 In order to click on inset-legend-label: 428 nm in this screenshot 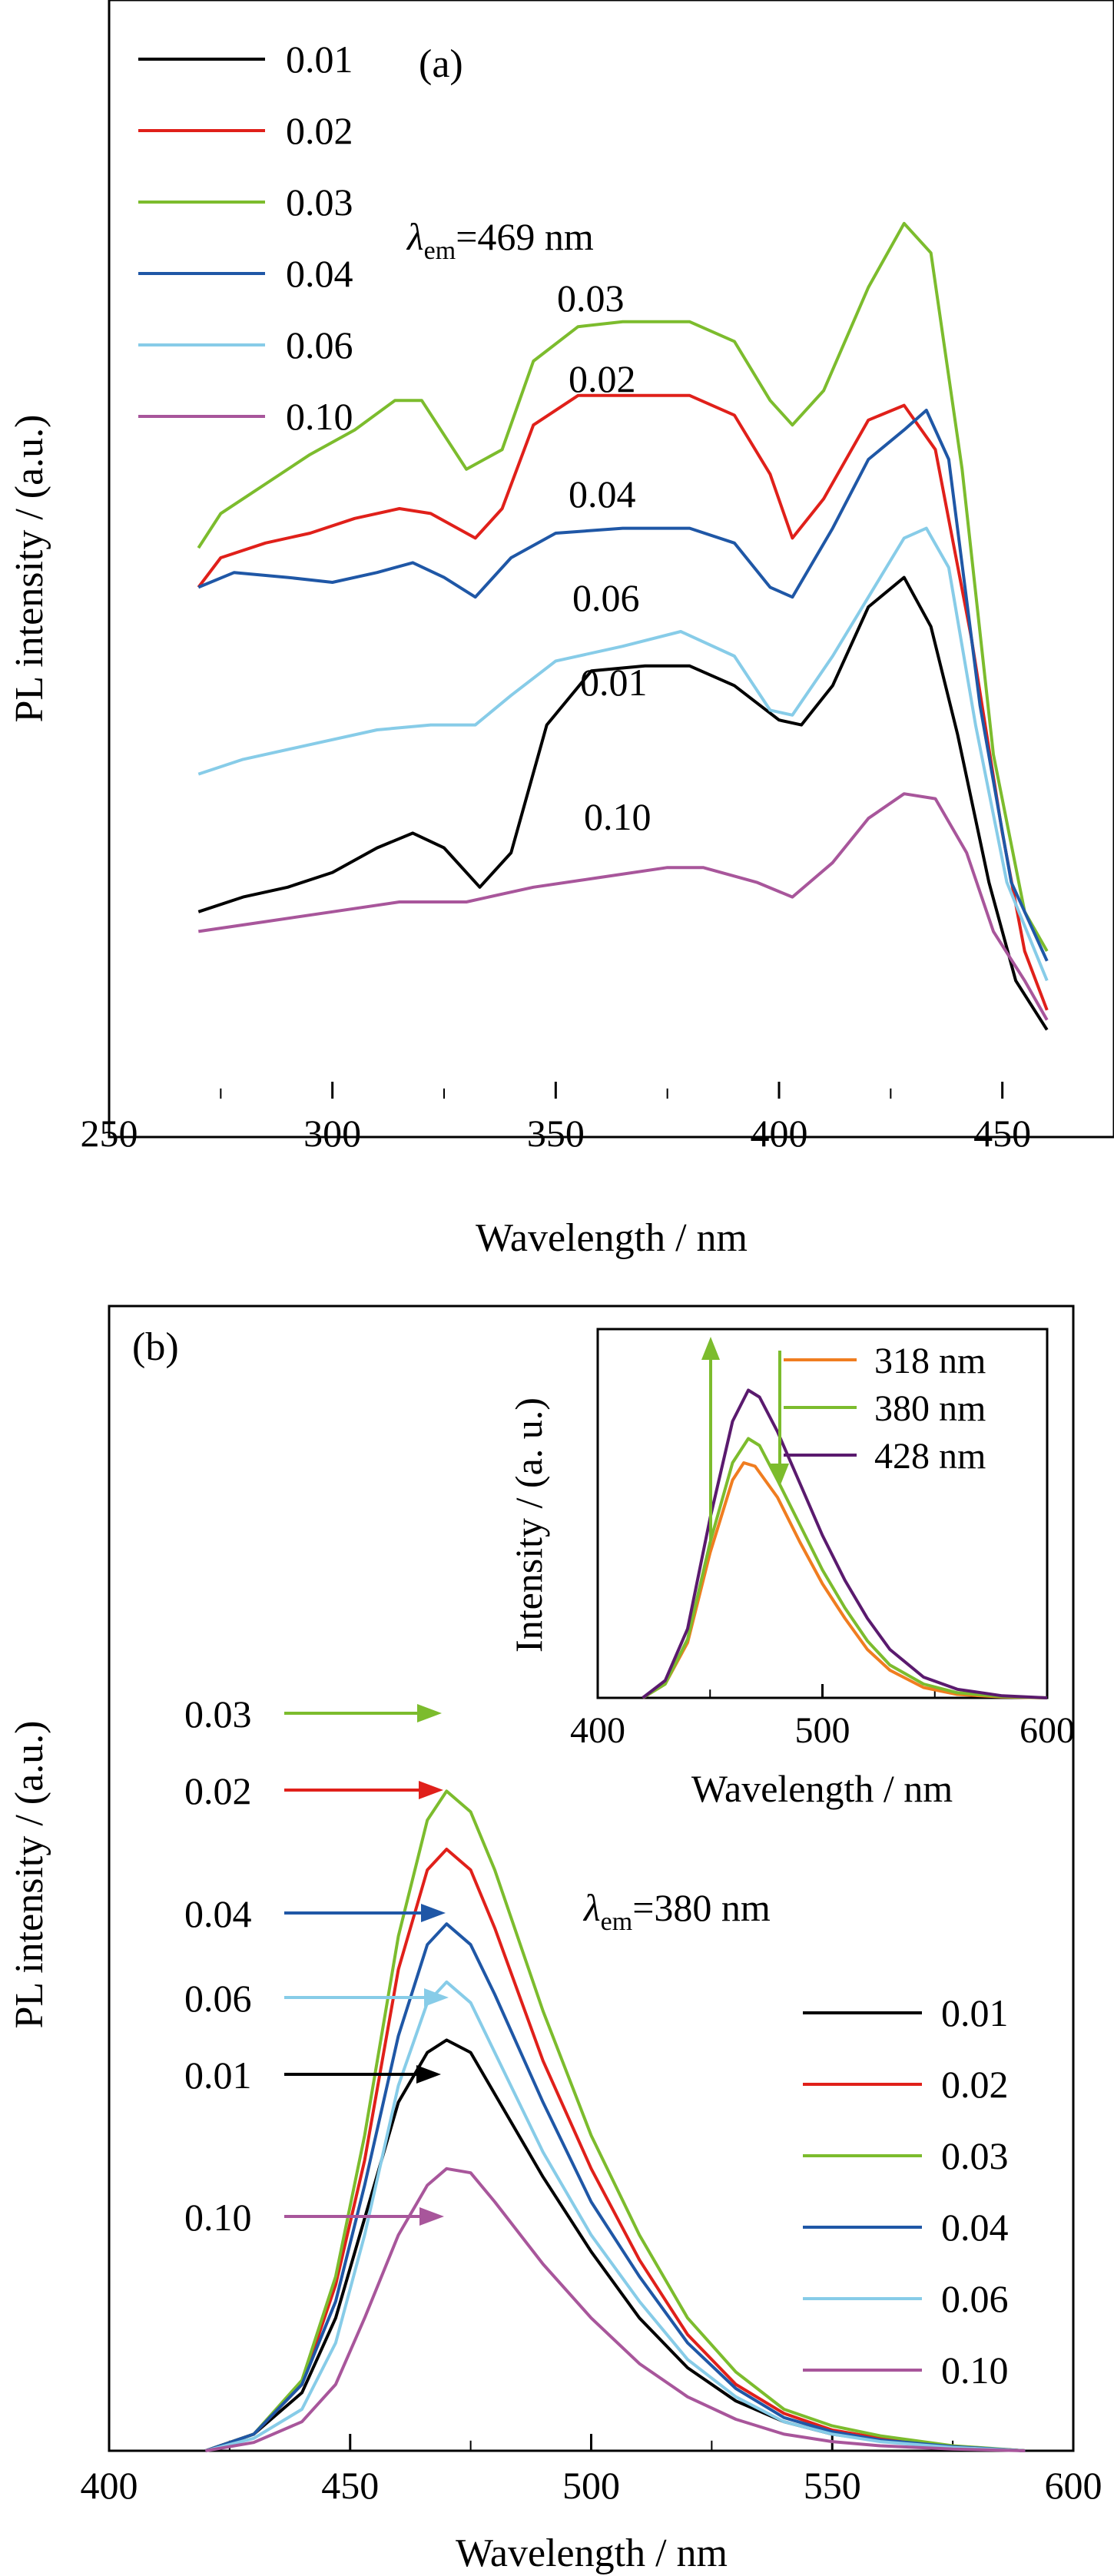, I will do `click(930, 1456)`.